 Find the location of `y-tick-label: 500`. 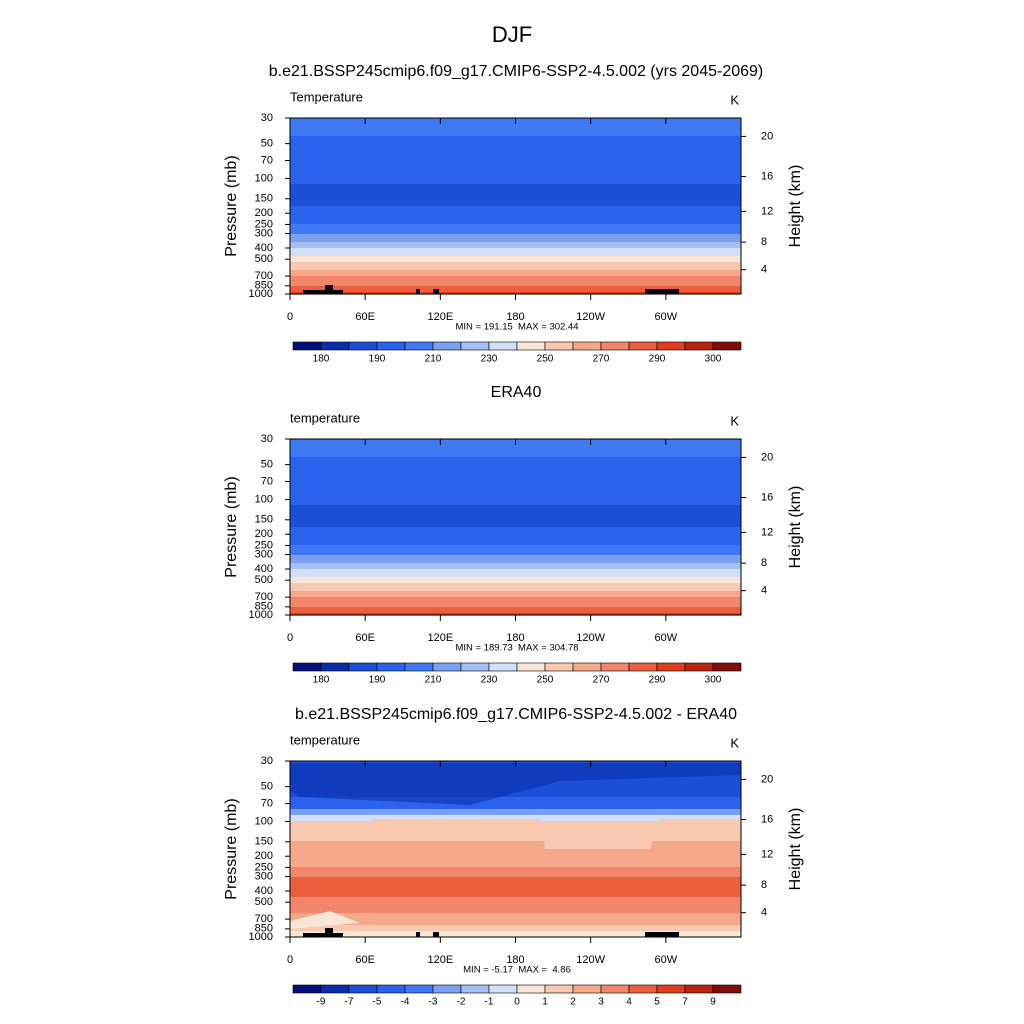

y-tick-label: 500 is located at coordinates (264, 580).